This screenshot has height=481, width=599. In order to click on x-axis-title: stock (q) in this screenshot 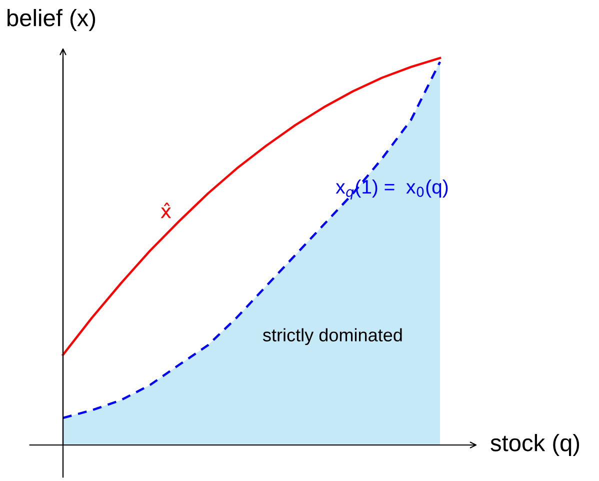, I will do `click(535, 445)`.